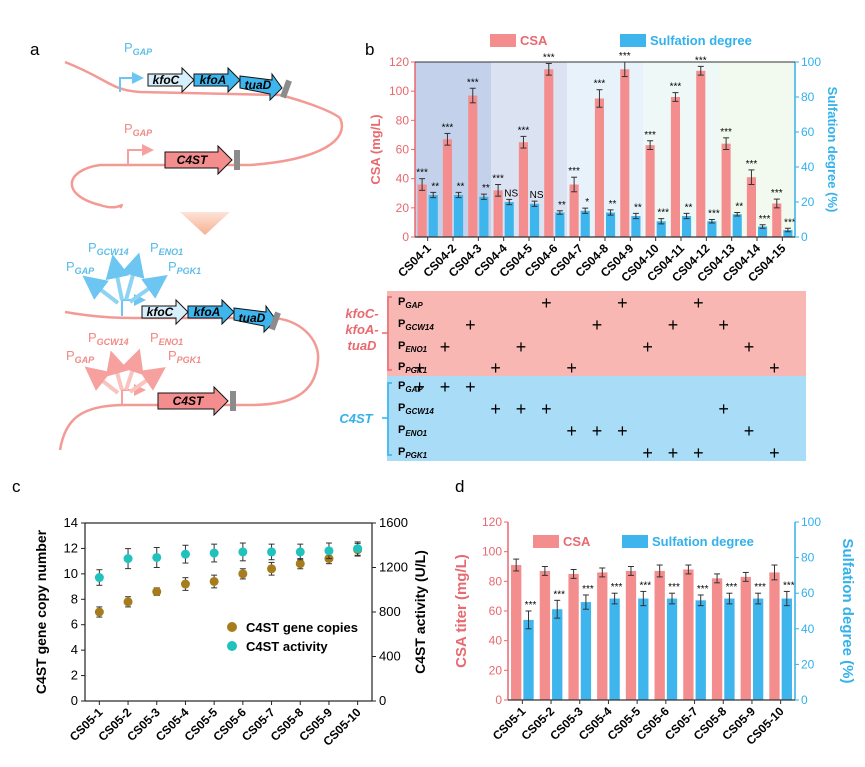 The width and height of the screenshot is (865, 767). What do you see at coordinates (171, 80) in the screenshot?
I see `gene-kfoC: kfoC` at bounding box center [171, 80].